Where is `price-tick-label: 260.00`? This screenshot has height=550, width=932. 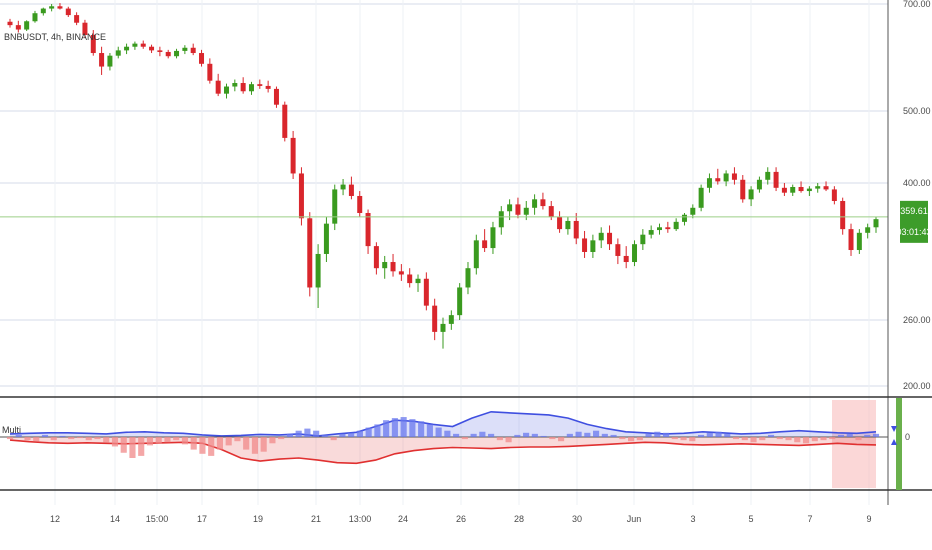 price-tick-label: 260.00 is located at coordinates (917, 320).